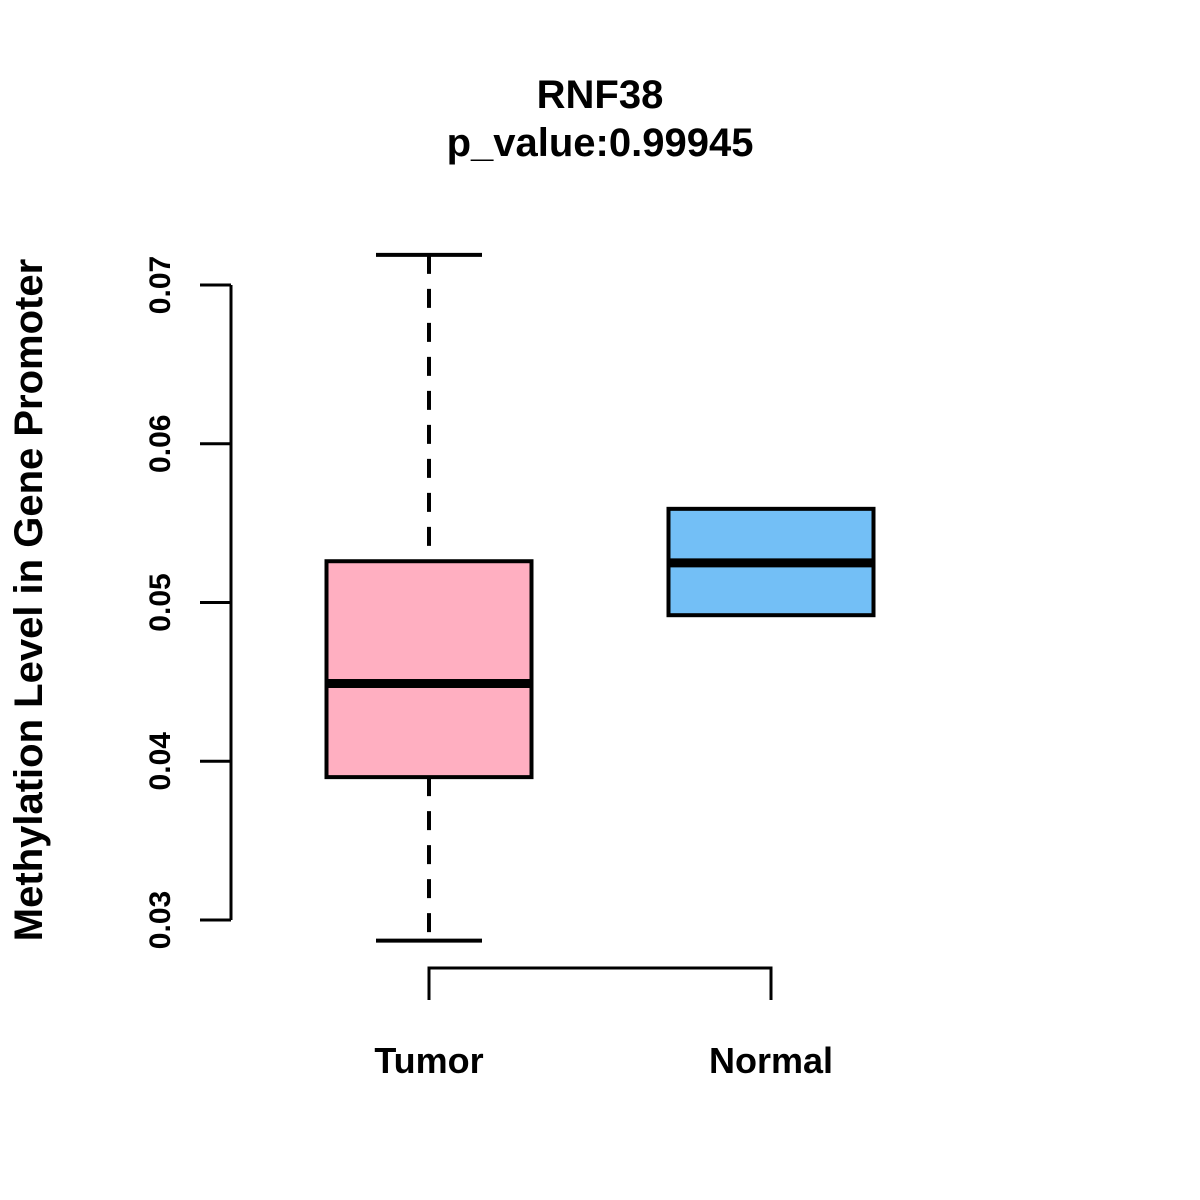  What do you see at coordinates (160, 444) in the screenshot?
I see `y-tick-label: 0.06` at bounding box center [160, 444].